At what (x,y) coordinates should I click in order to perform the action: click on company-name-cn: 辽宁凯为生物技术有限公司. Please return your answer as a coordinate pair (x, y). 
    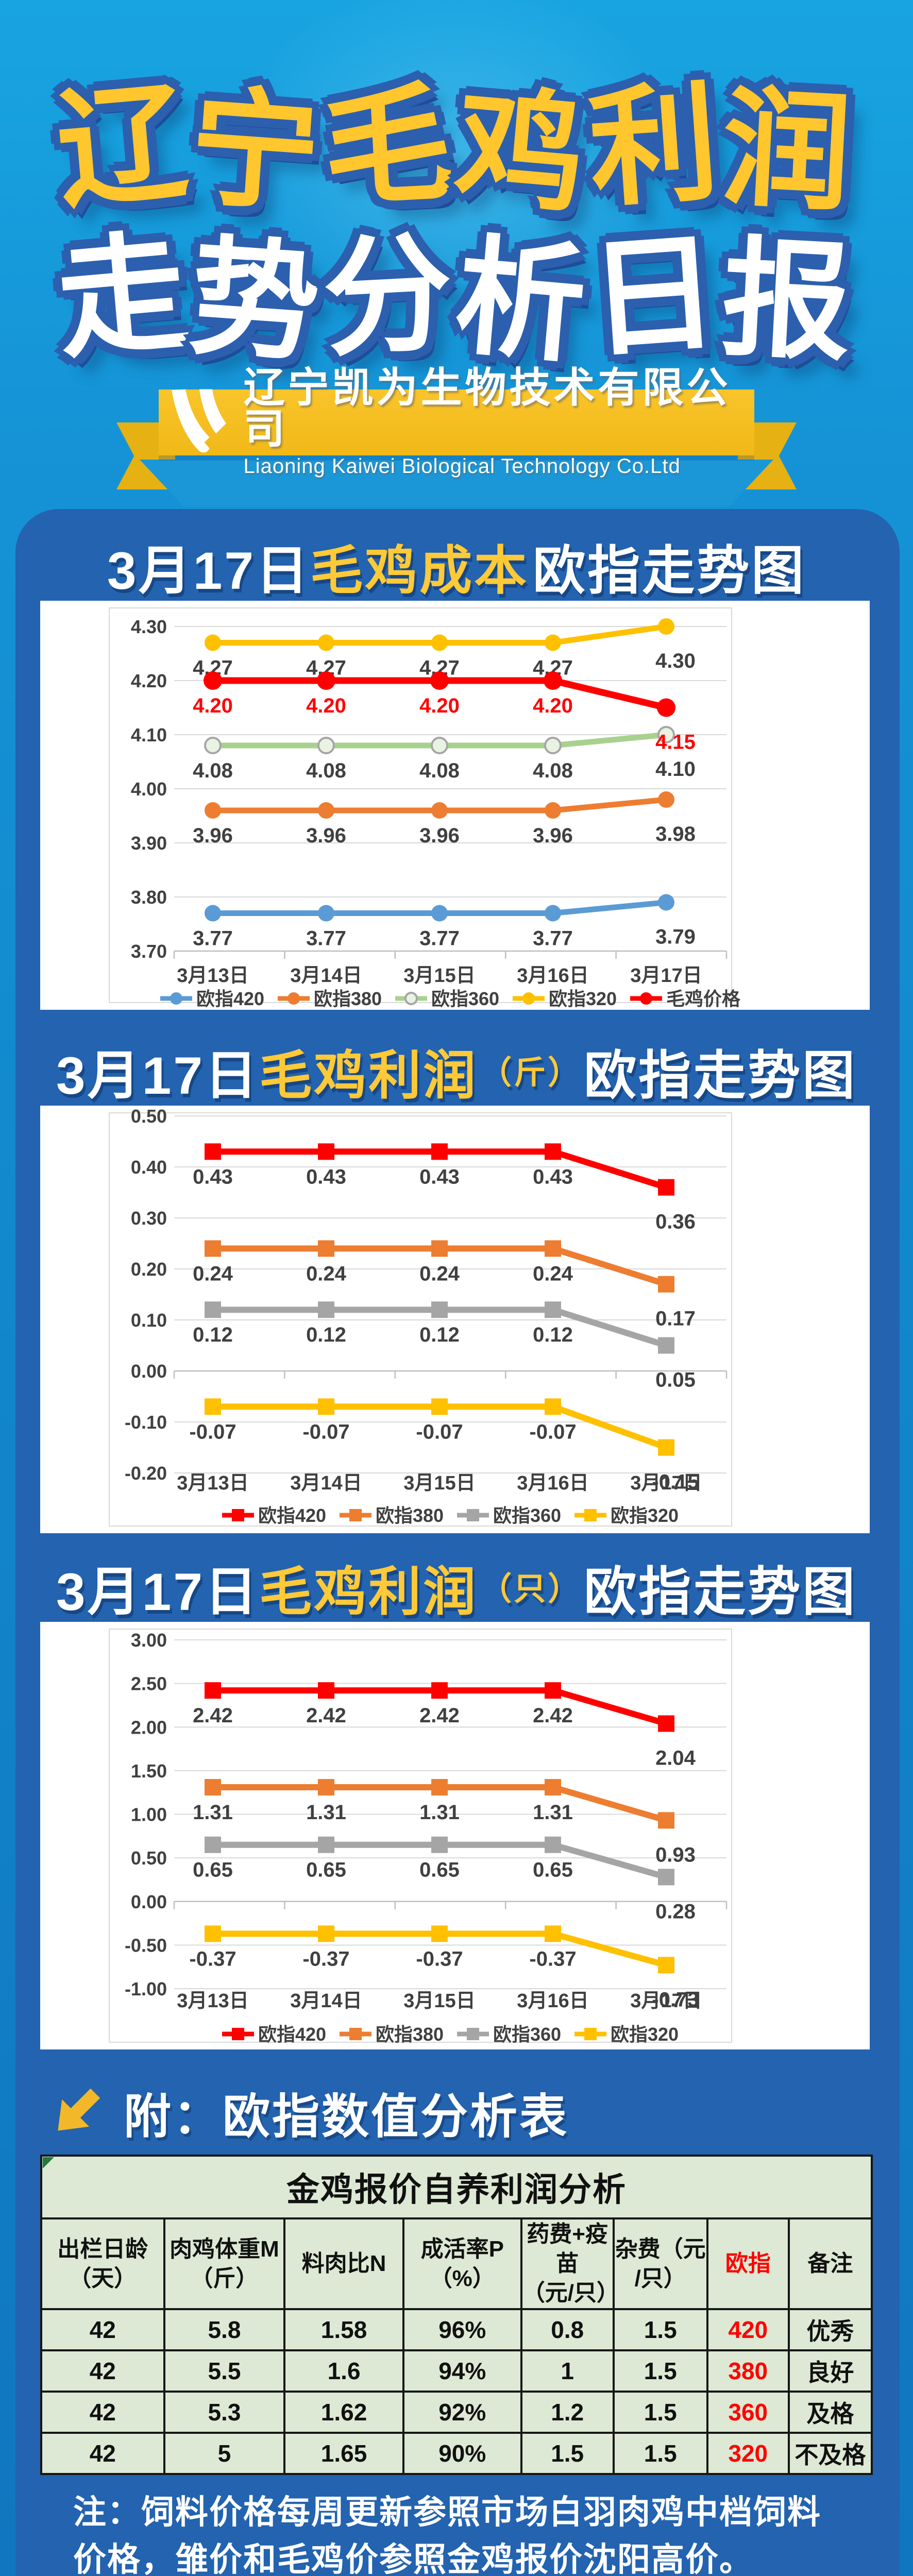
    Looking at the image, I should click on (487, 408).